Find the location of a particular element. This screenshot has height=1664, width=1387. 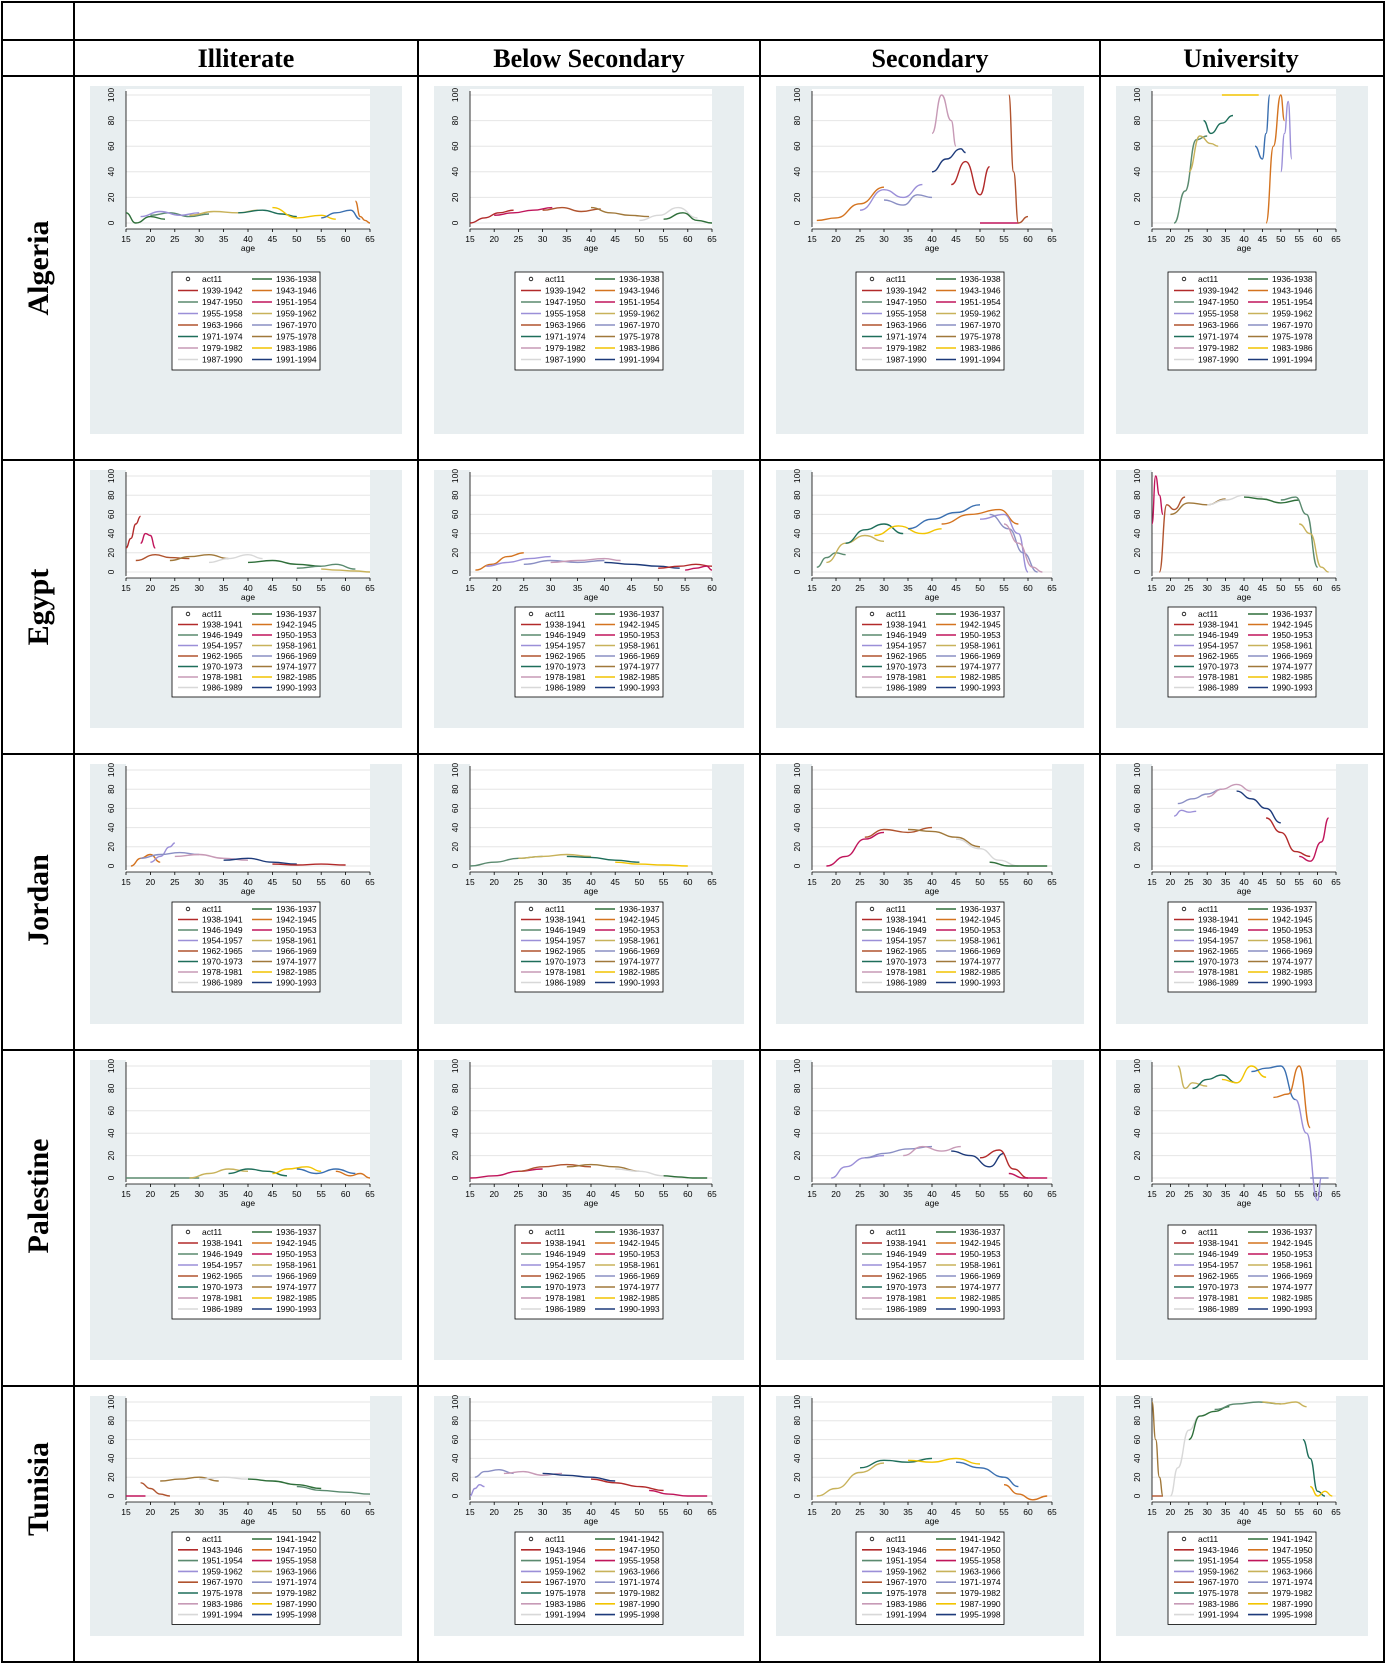

x-tick-label: 45 is located at coordinates (956, 882).